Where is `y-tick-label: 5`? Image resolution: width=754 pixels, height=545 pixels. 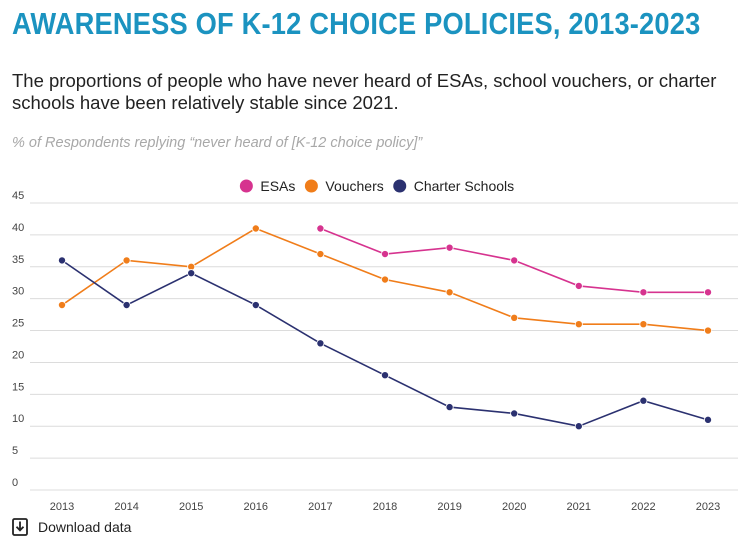
y-tick-label: 5 is located at coordinates (15, 451).